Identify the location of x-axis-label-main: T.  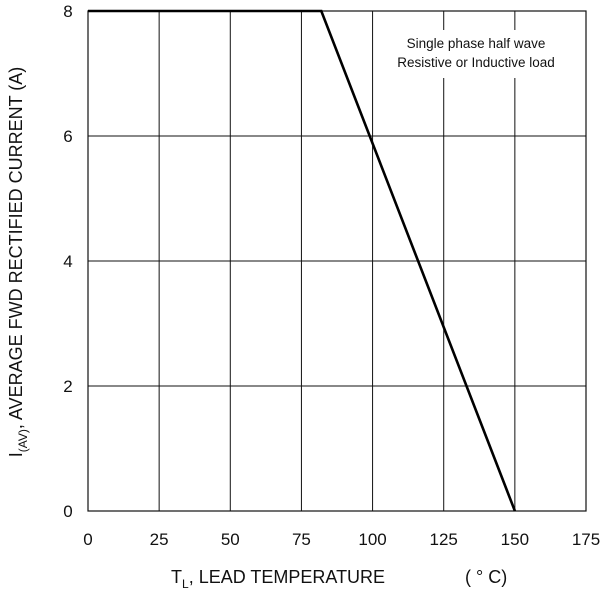
(176, 577).